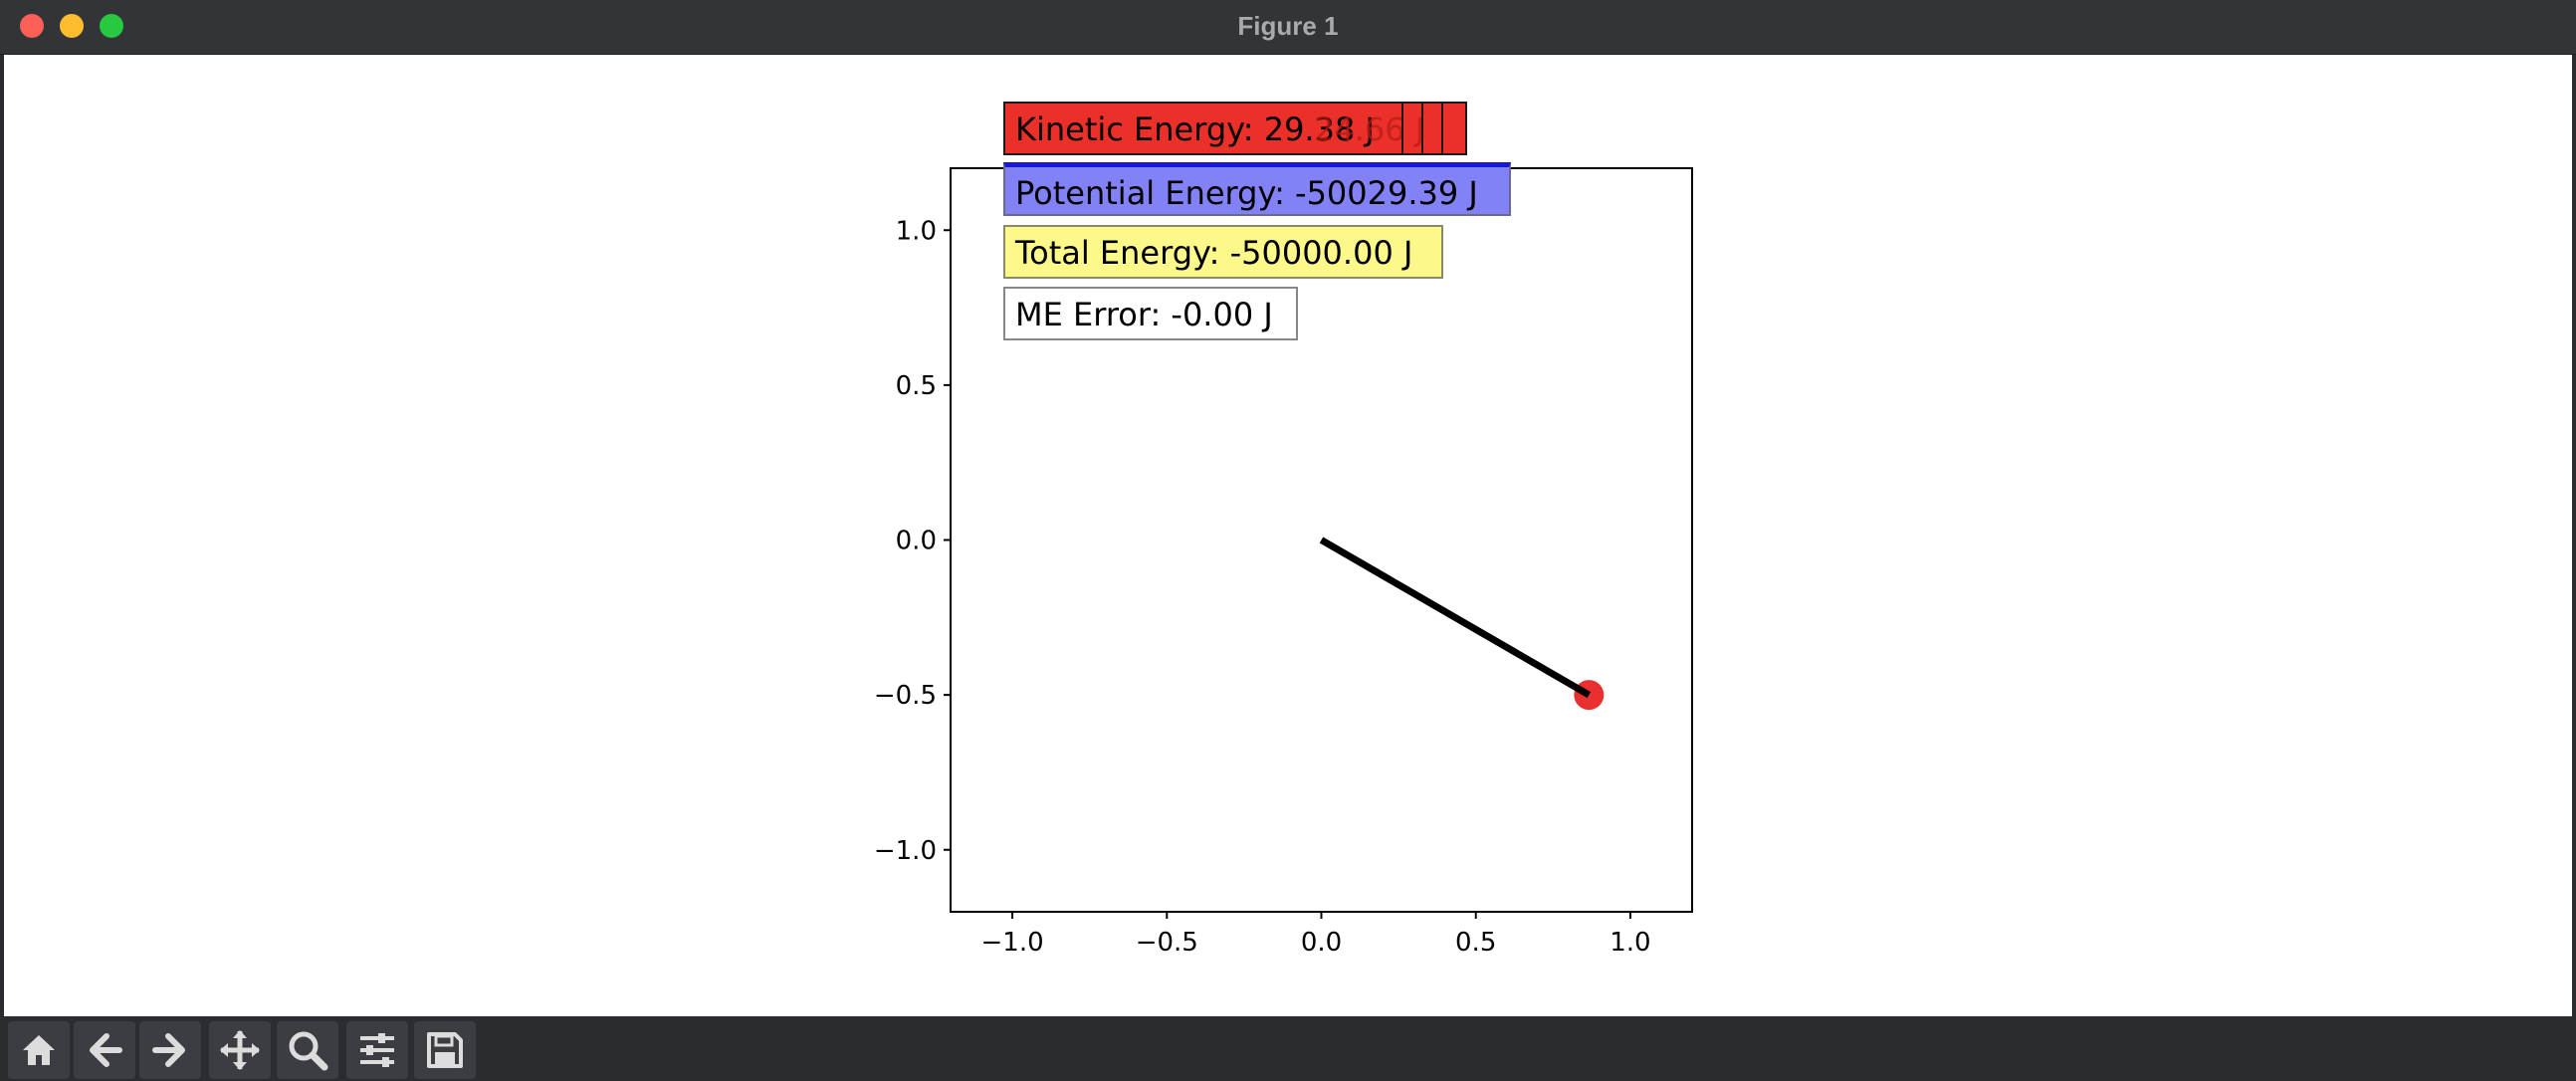 The height and width of the screenshot is (1081, 2576). I want to click on floppy-disk-icon, so click(445, 1050).